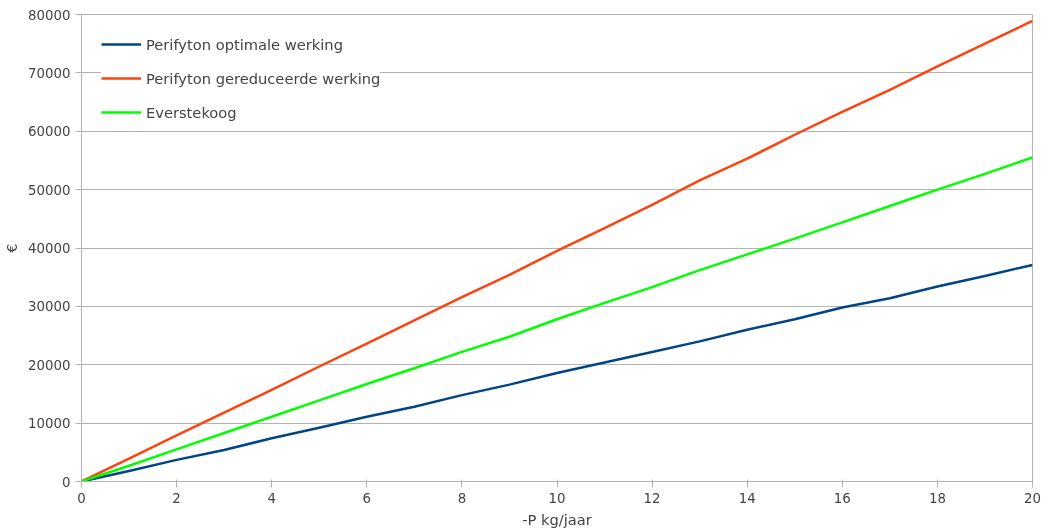  I want to click on x-tick-label: 10, so click(557, 498).